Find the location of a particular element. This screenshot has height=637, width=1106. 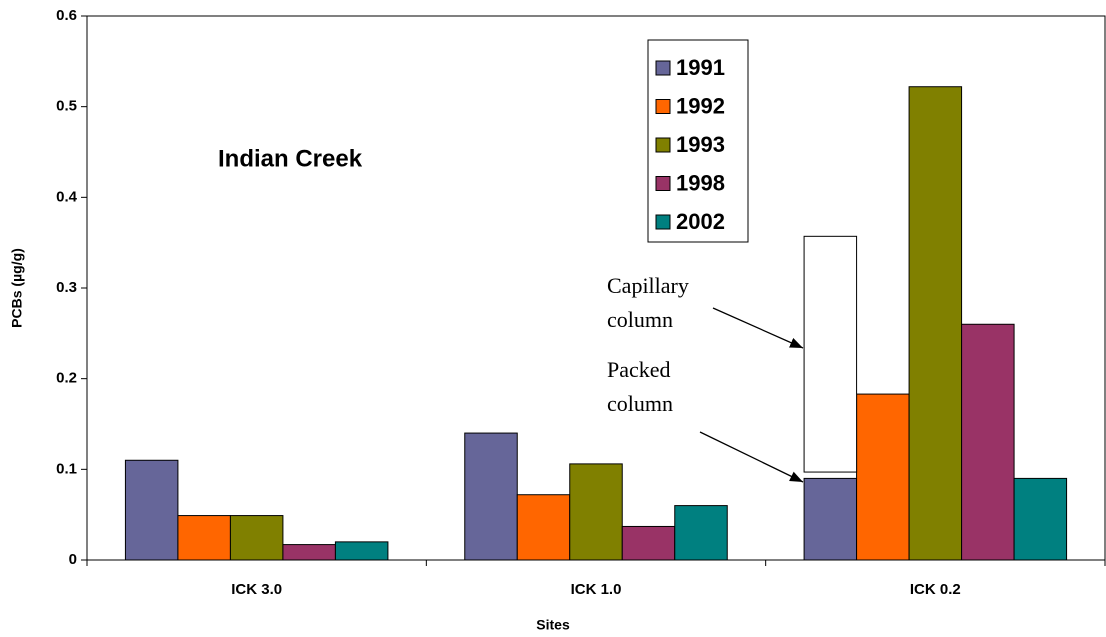

legend-label: 1992 is located at coordinates (700, 105).